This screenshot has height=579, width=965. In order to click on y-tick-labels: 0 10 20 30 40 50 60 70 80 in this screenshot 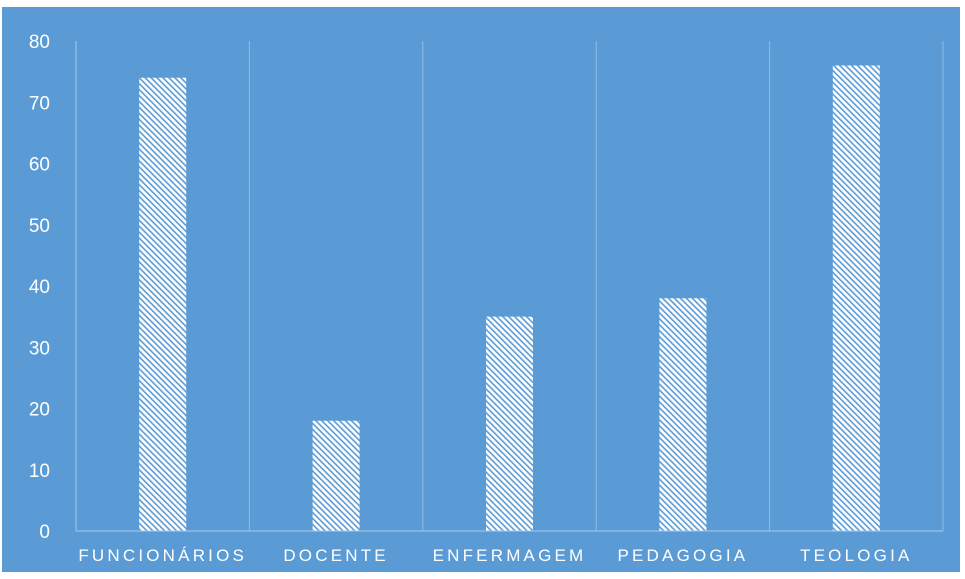, I will do `click(39, 287)`.